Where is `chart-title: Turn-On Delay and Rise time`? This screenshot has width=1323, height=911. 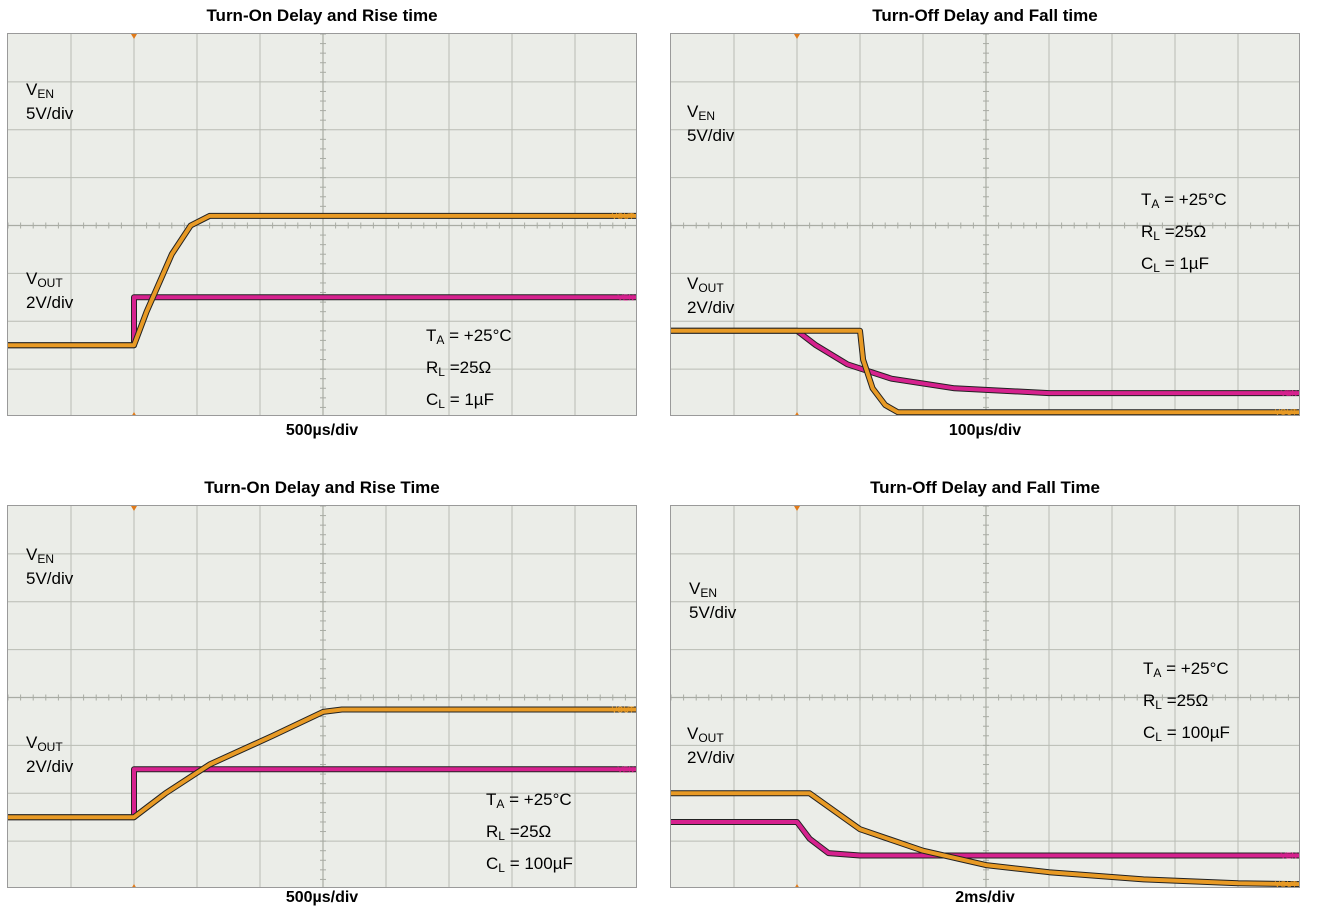
chart-title: Turn-On Delay and Rise time is located at coordinates (322, 16).